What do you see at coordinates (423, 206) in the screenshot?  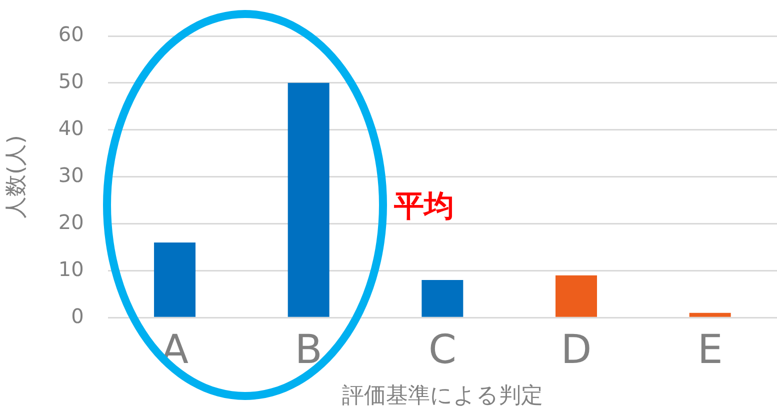 I see `annotation: 平均` at bounding box center [423, 206].